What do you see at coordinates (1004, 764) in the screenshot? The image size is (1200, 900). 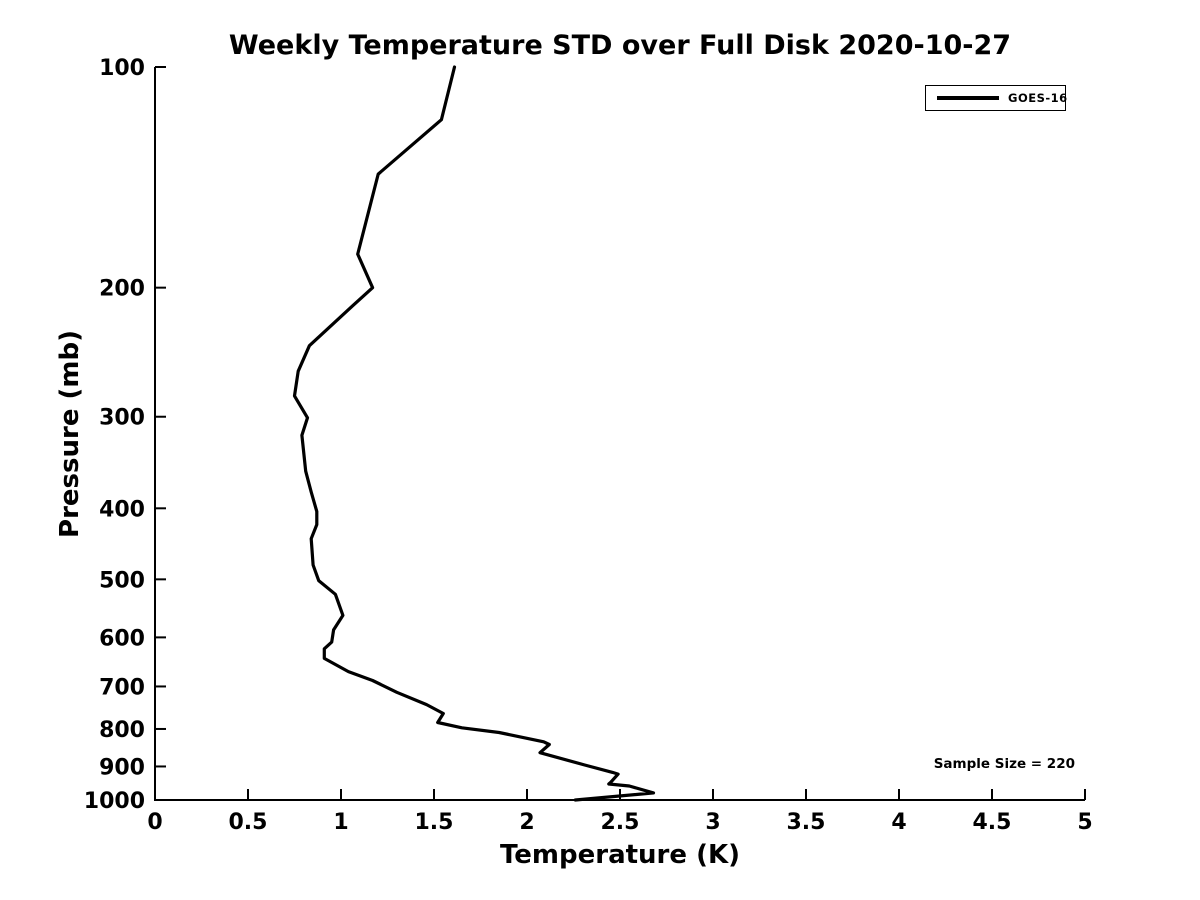 I see `sample-size-annotation: Sample Size = 220` at bounding box center [1004, 764].